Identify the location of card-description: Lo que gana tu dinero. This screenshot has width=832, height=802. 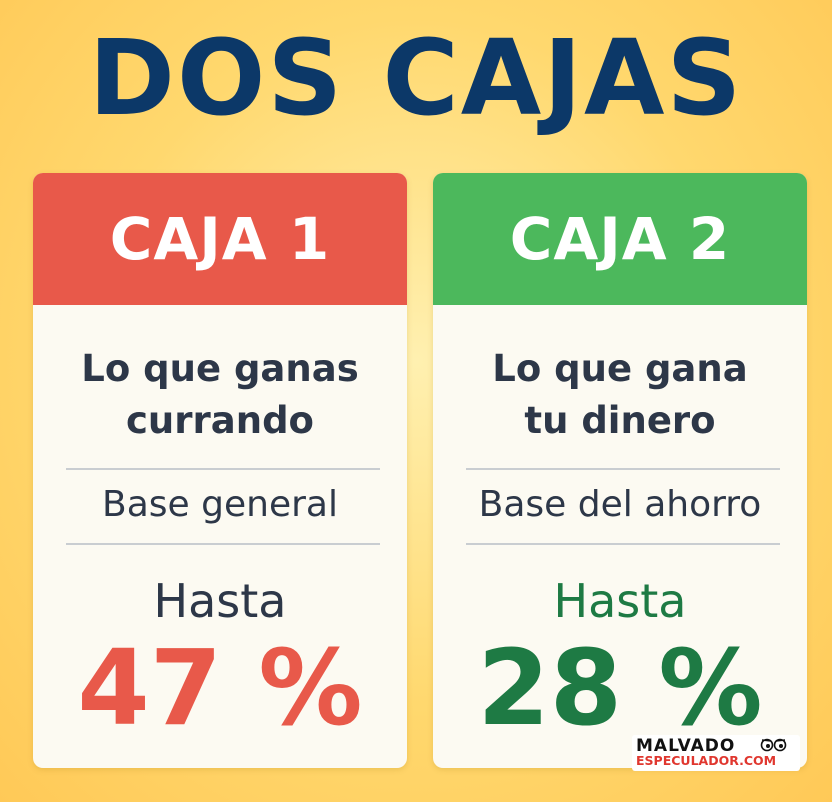
(620, 395).